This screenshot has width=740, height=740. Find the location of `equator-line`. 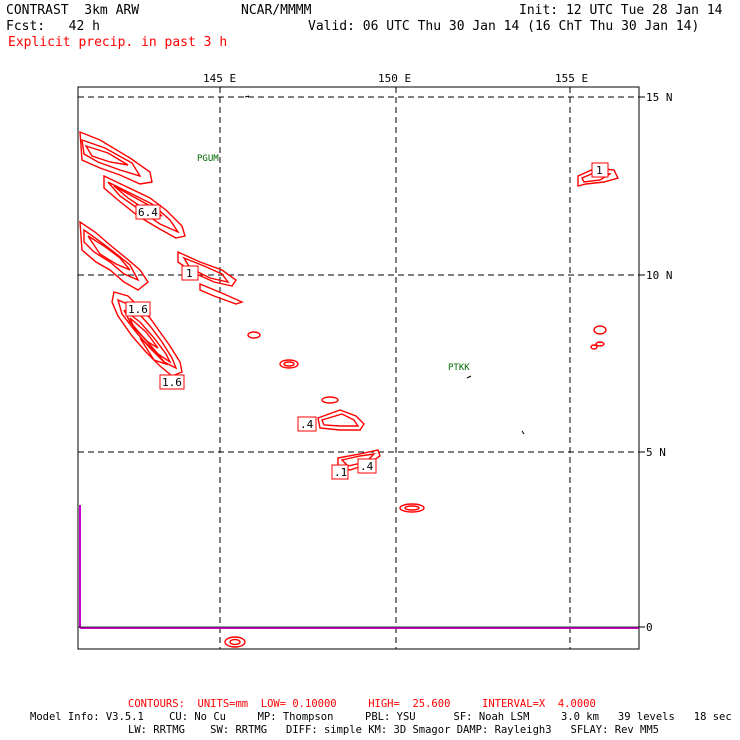

equator-line is located at coordinates (359, 567).